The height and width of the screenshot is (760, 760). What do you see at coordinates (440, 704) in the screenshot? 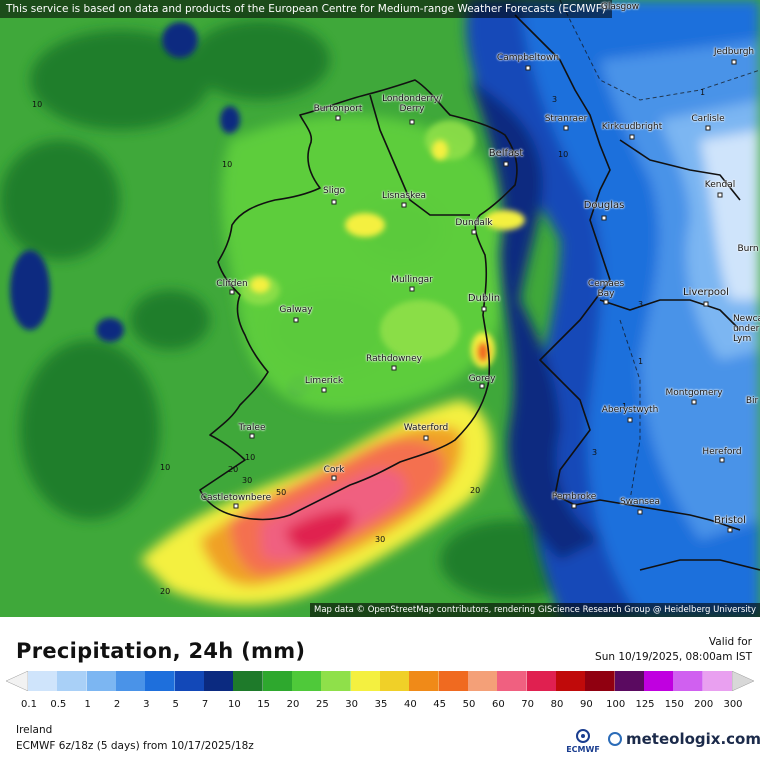
I see `scale-tick-label: 45` at bounding box center [440, 704].